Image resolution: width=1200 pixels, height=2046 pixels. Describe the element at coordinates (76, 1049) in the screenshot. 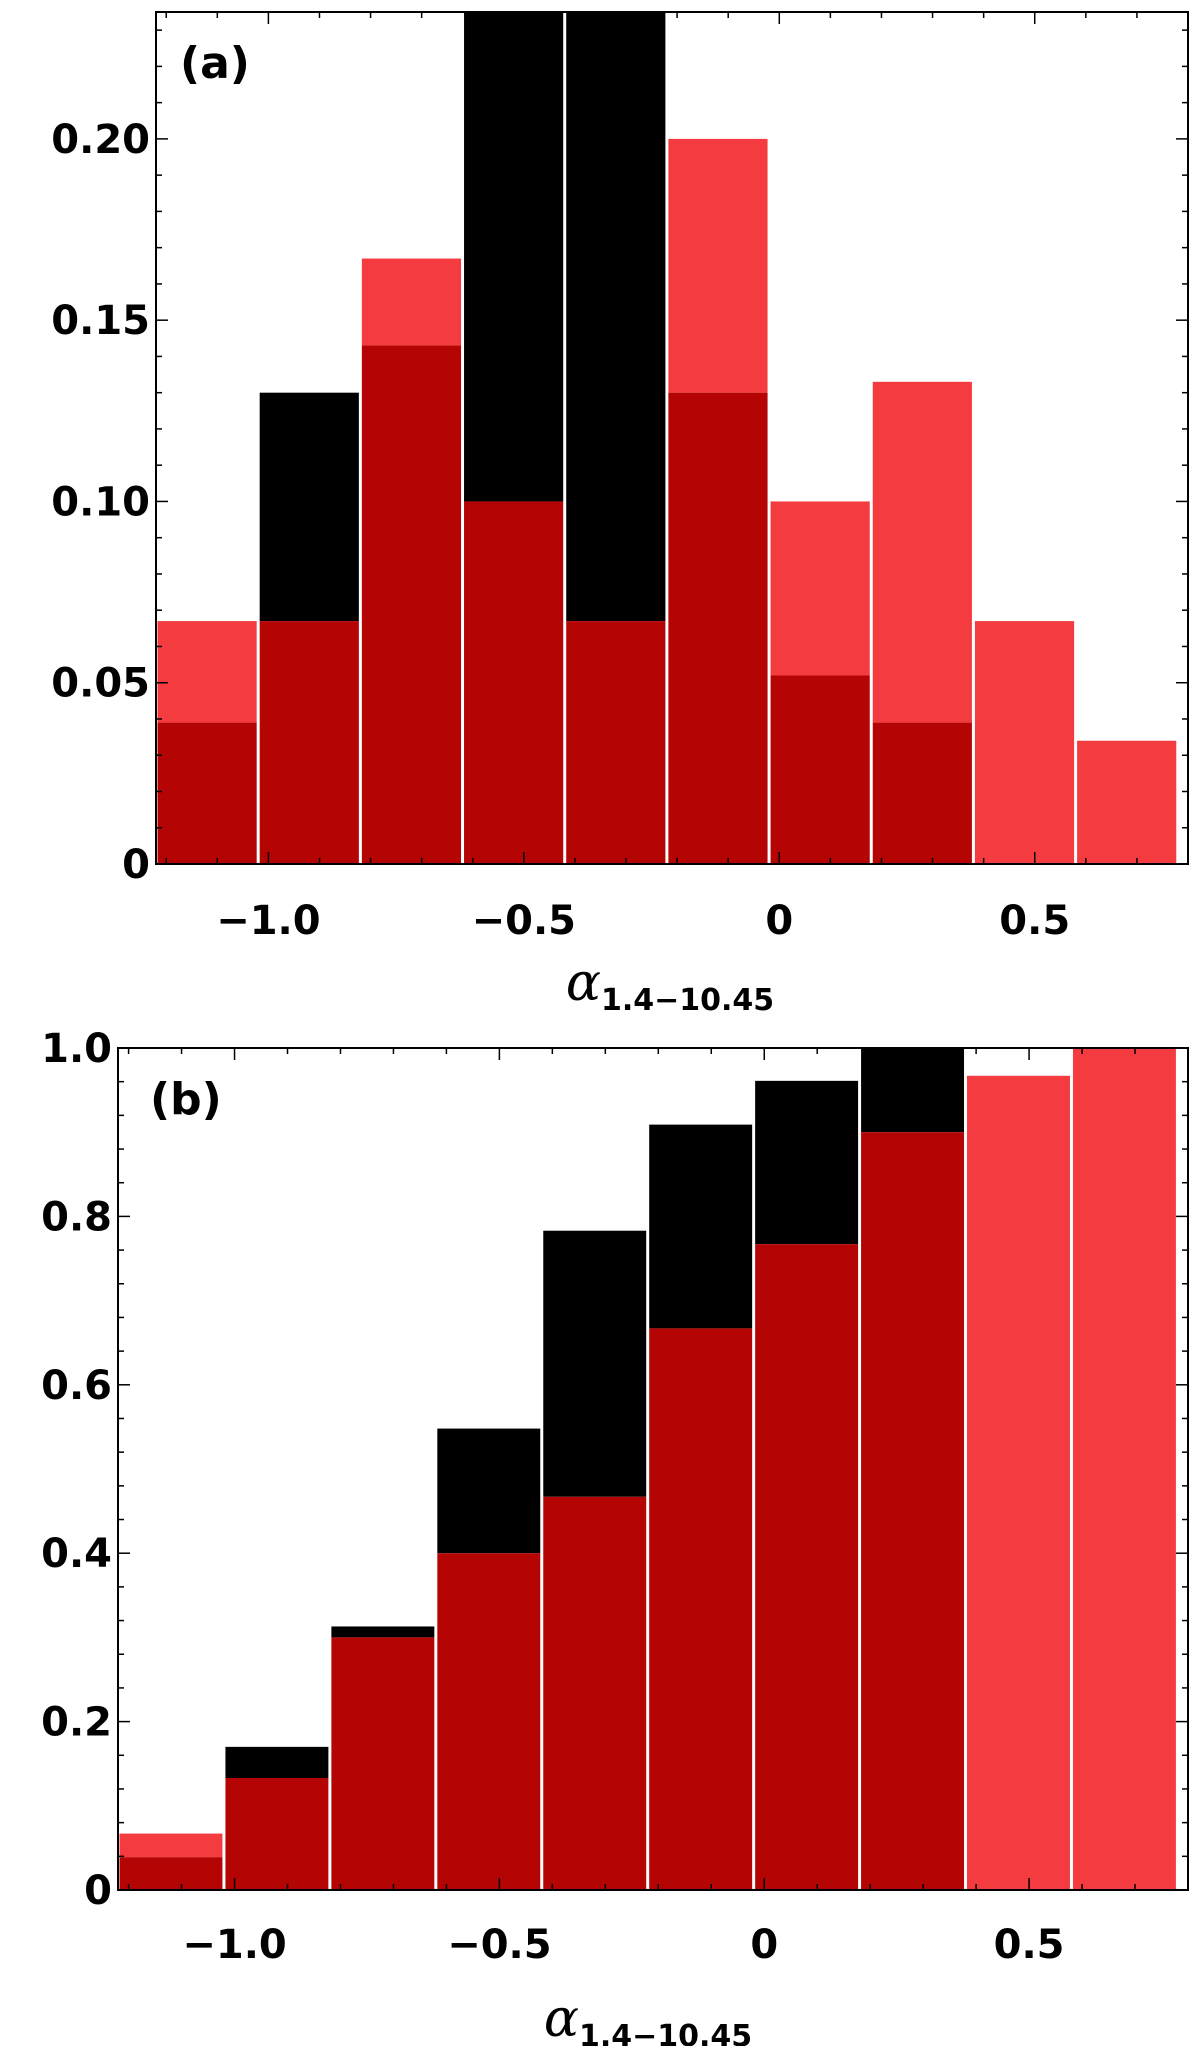

I see `y-tick-label: 1.0` at that location.